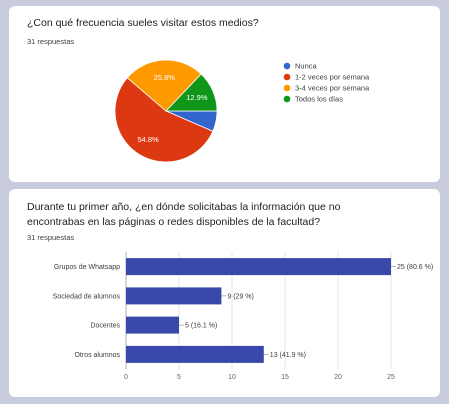  What do you see at coordinates (165, 77) in the screenshot?
I see `pie-slice-label-2: 25.8%` at bounding box center [165, 77].